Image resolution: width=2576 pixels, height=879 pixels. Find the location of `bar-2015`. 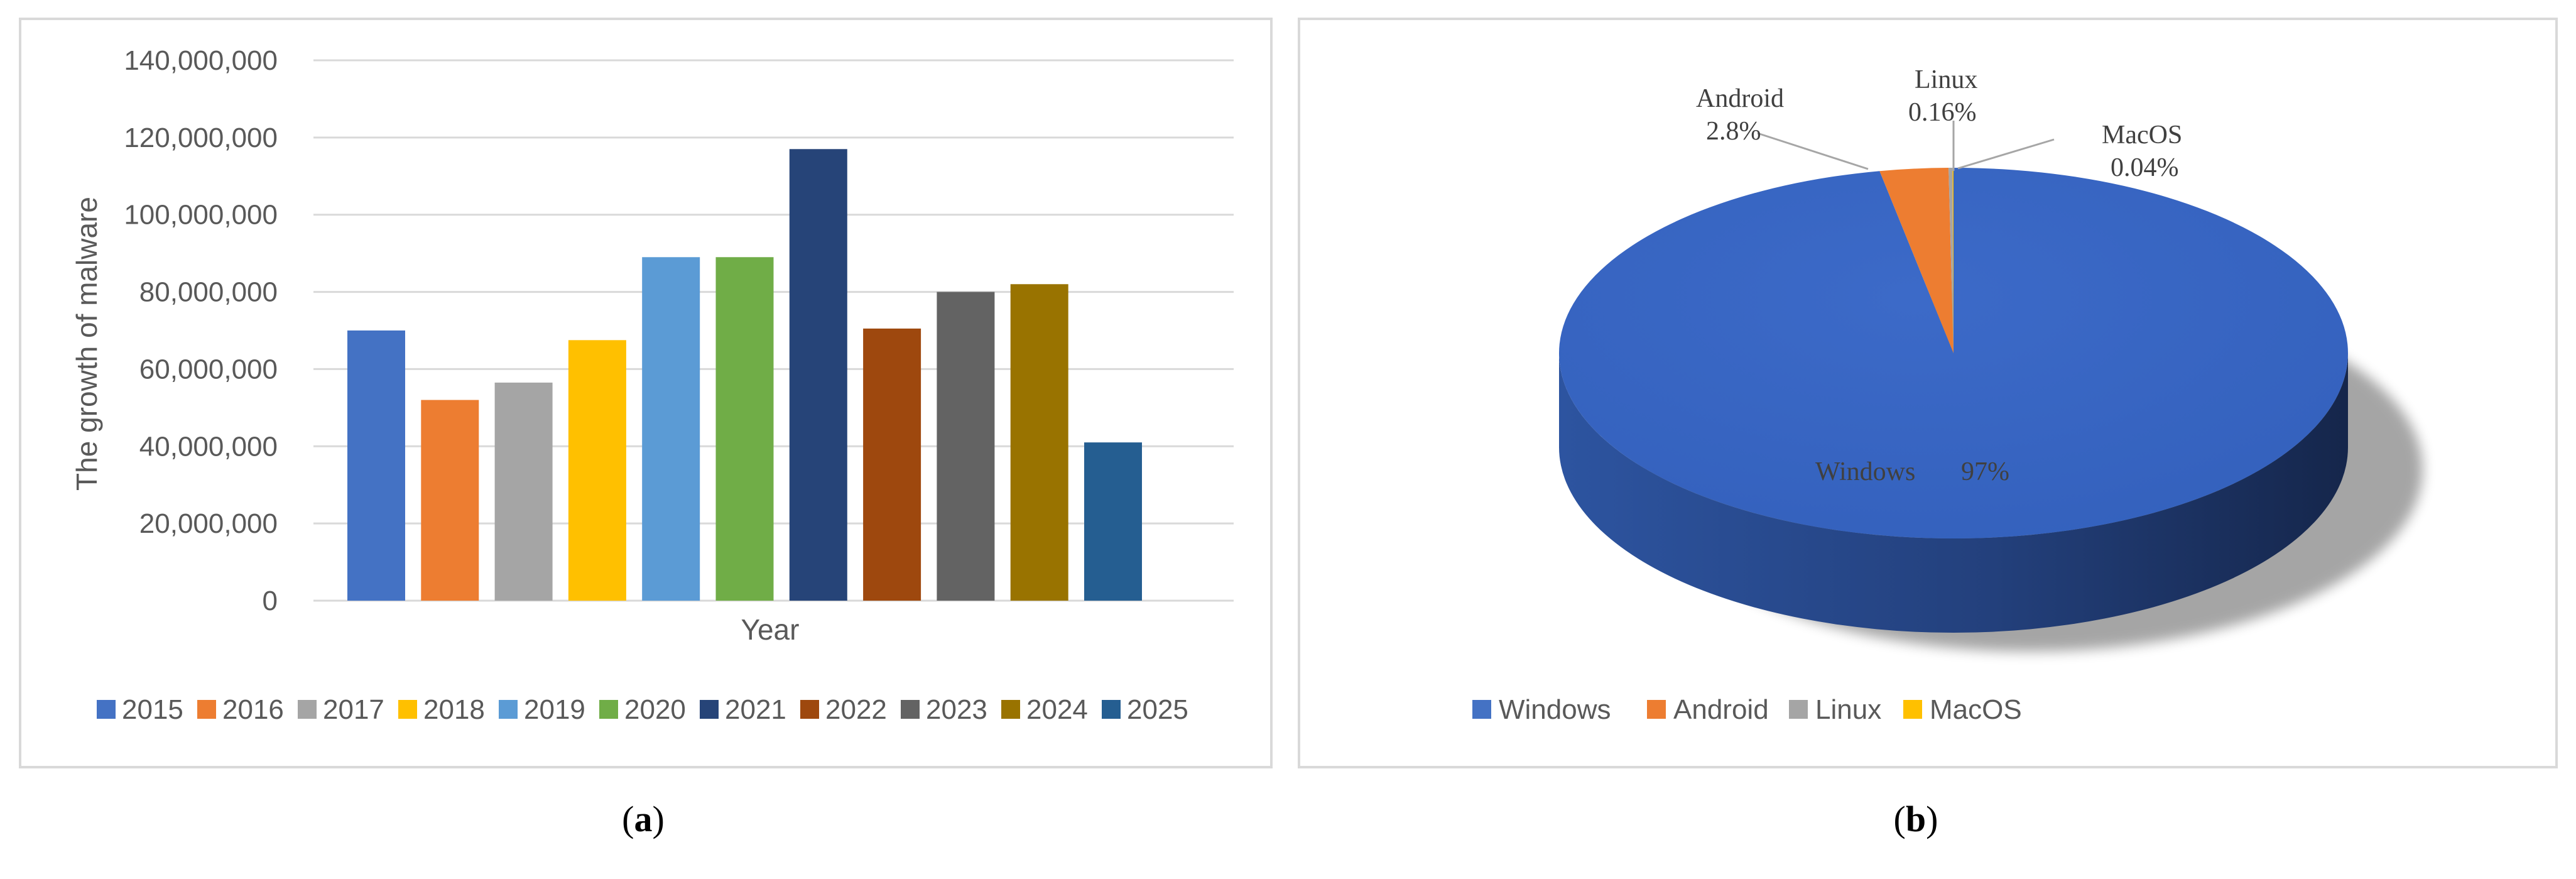

bar-2015 is located at coordinates (376, 465).